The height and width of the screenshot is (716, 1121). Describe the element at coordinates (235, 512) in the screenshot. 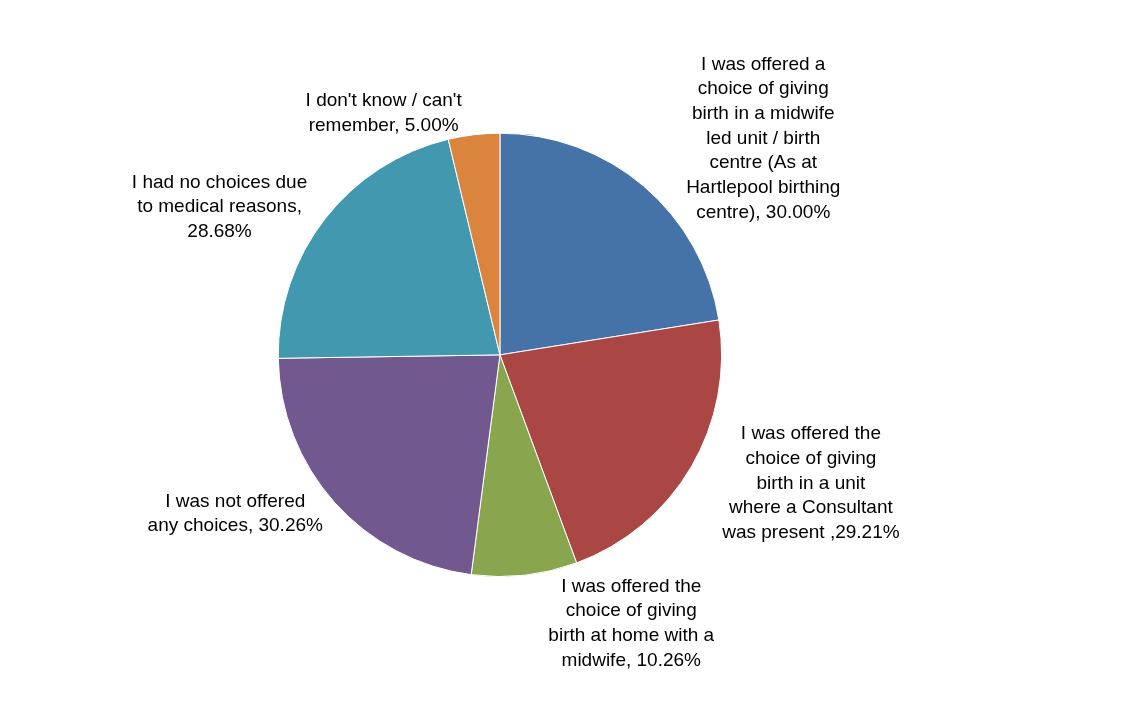

I see `slice-label: I was not offered any choices, 30.26%` at that location.